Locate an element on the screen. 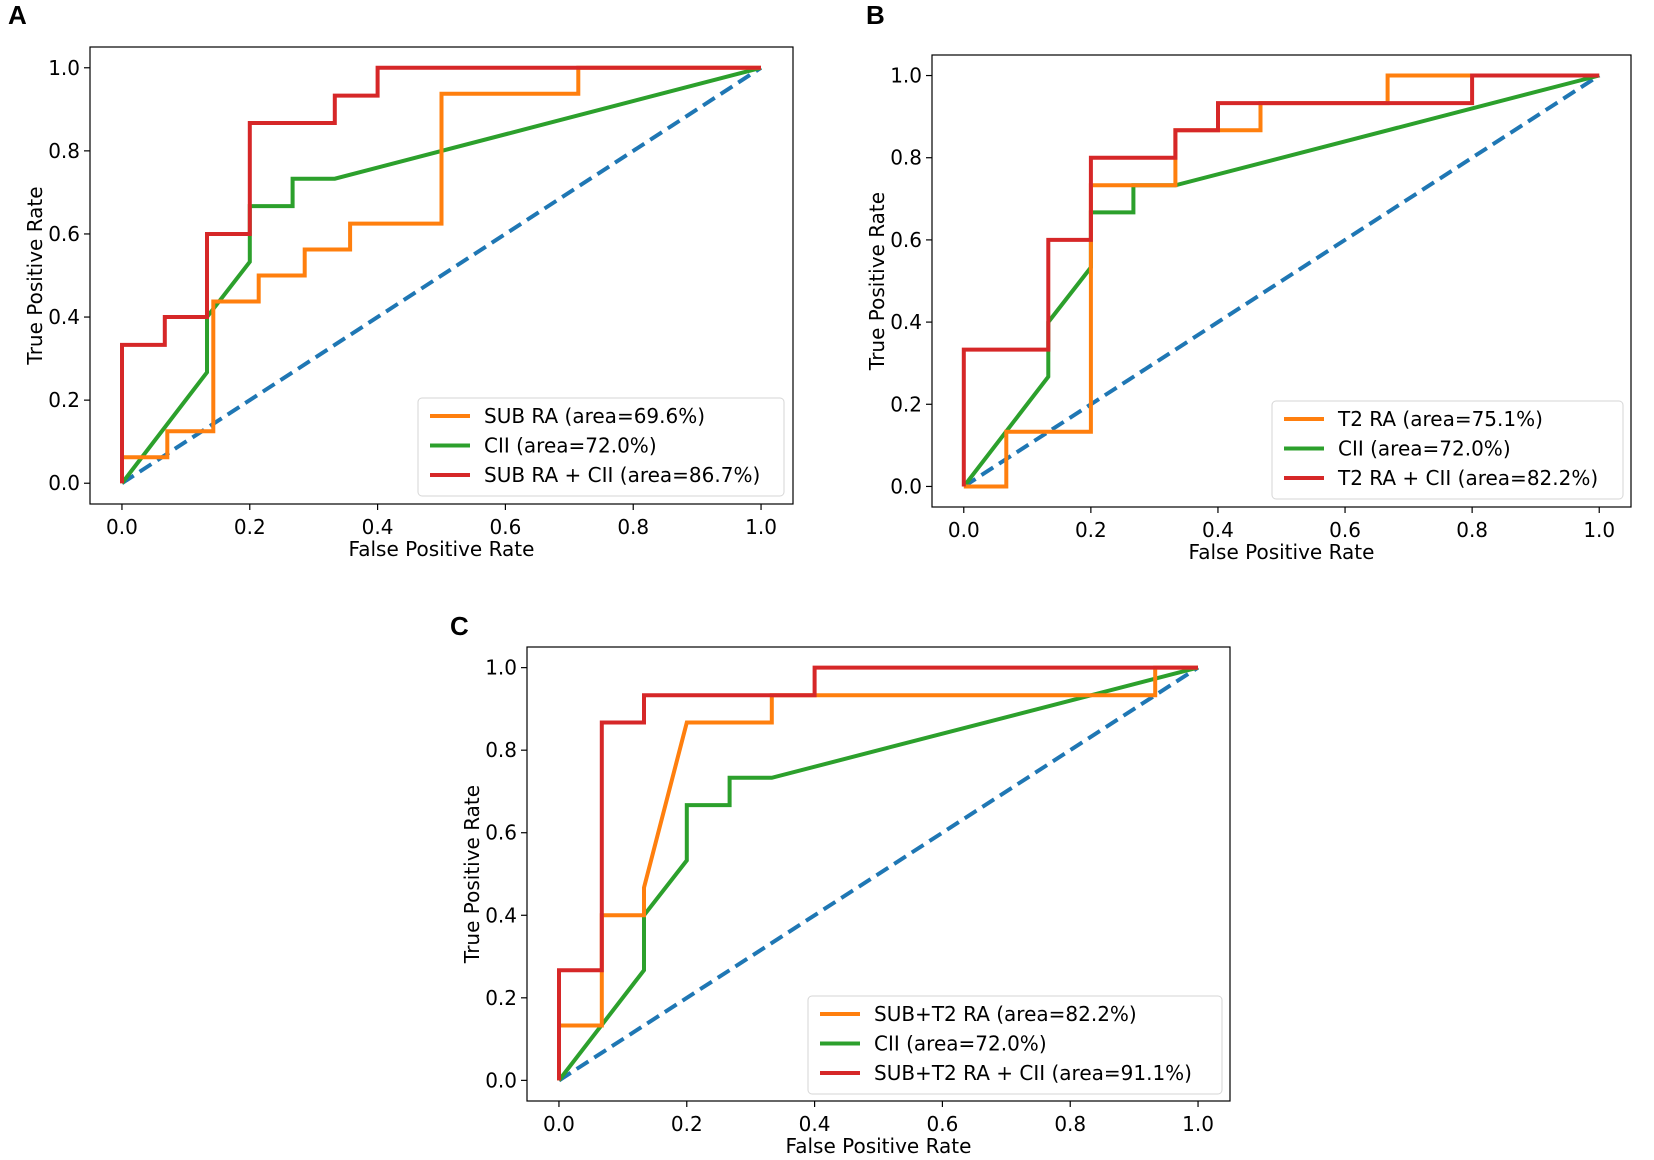  panel-letter: C is located at coordinates (459, 626).